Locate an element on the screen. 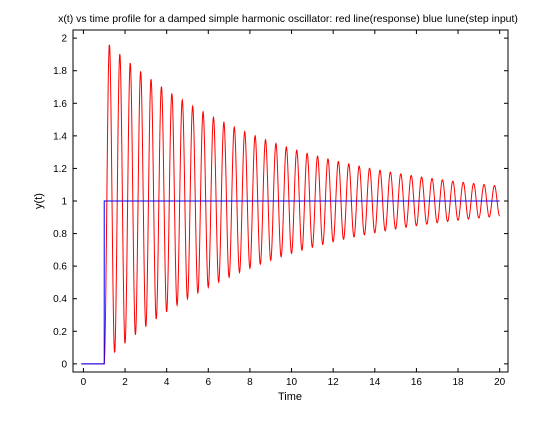  y-tick-label: 1.2 is located at coordinates (60, 169).